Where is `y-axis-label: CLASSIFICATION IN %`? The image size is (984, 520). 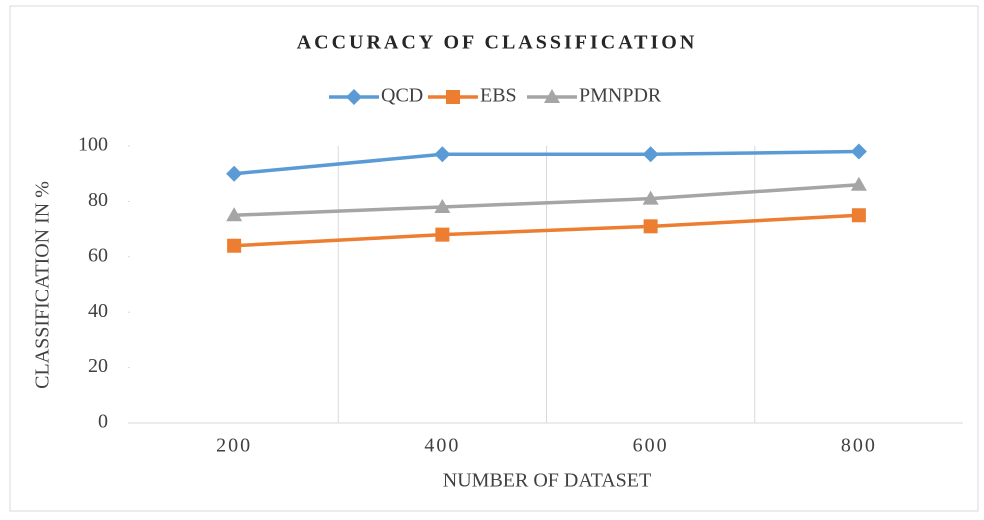
y-axis-label: CLASSIFICATION IN % is located at coordinates (43, 285).